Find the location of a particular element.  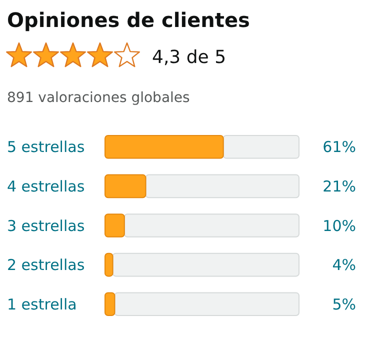

y-tick-label: 3 estrellas is located at coordinates (46, 225).